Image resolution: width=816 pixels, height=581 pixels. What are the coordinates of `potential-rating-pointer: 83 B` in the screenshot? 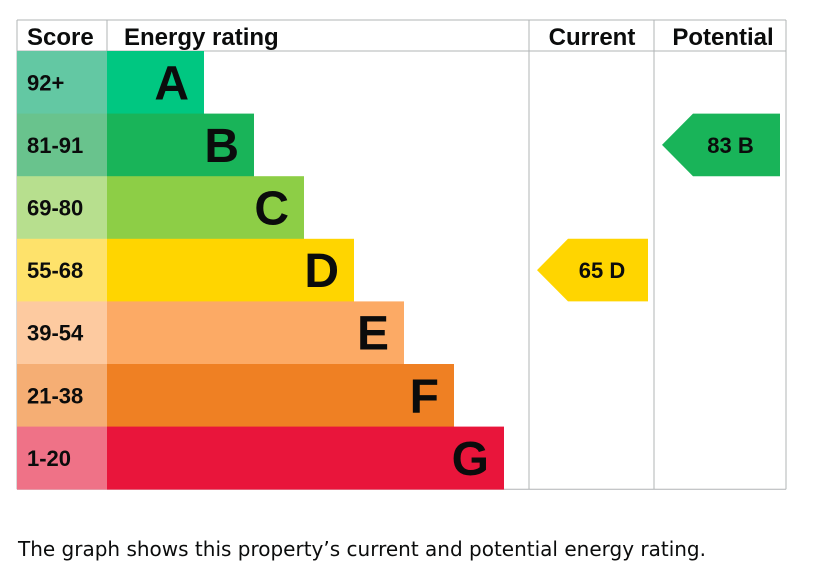 It's located at (721, 145).